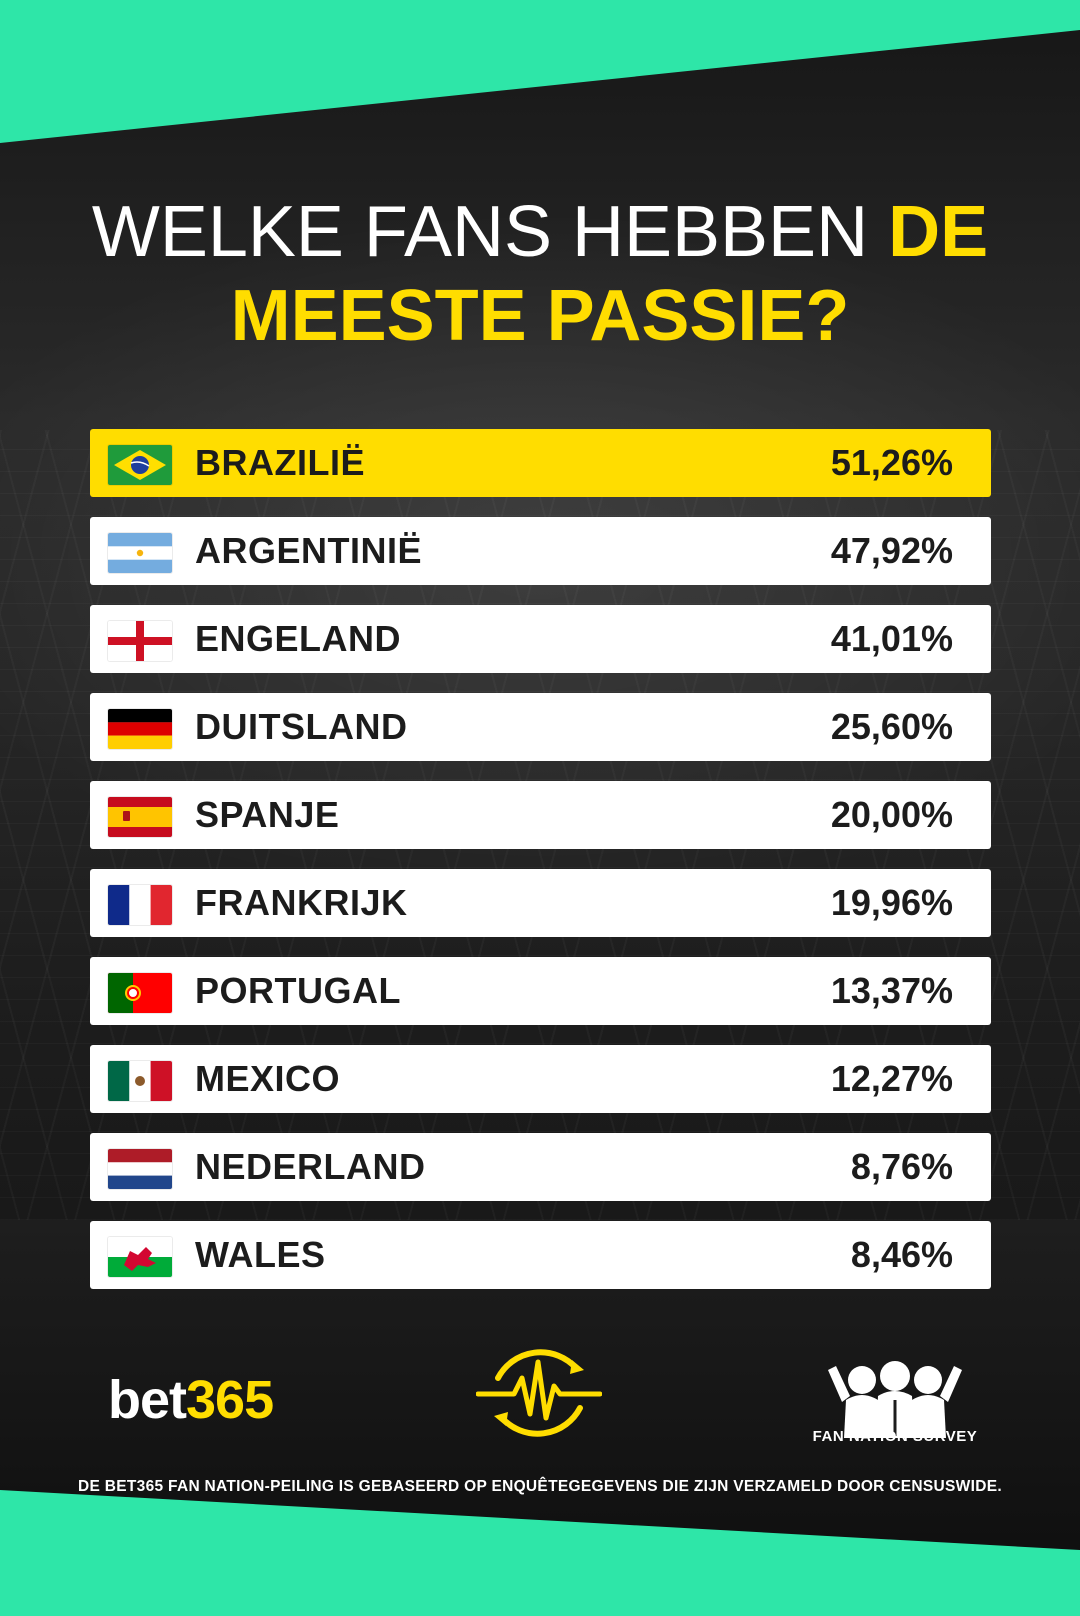 This screenshot has height=1616, width=1080. What do you see at coordinates (280, 462) in the screenshot?
I see `country-label: BRAZILIË` at bounding box center [280, 462].